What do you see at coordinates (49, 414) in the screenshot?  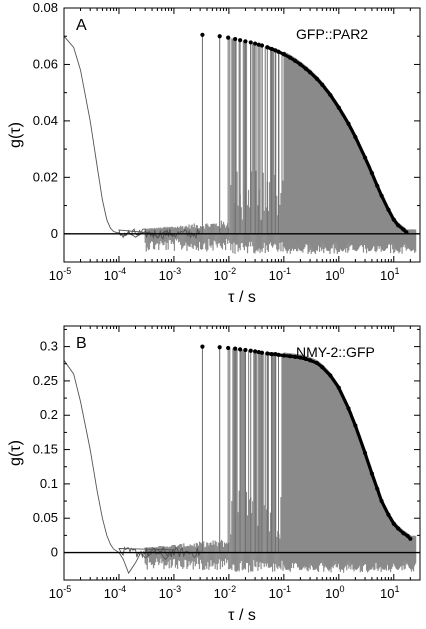 I see `y-tick-label: 0.2` at bounding box center [49, 414].